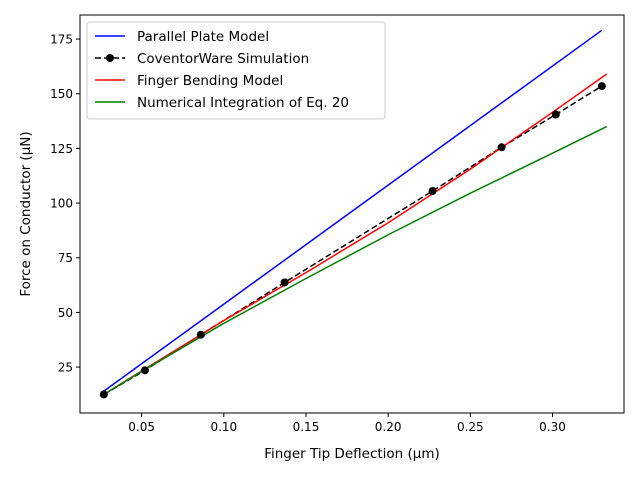  What do you see at coordinates (61, 204) in the screenshot?
I see `y-tick-label: 100` at bounding box center [61, 204].